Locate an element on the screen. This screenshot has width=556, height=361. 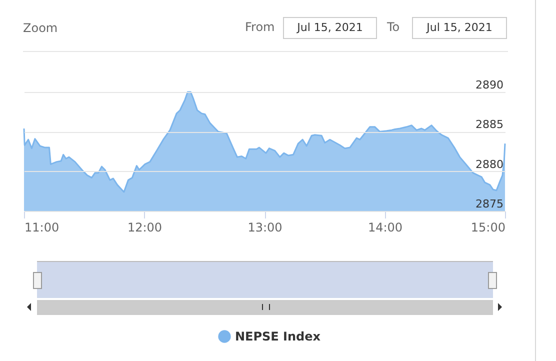
x-tick-label: 13:00 is located at coordinates (265, 227).